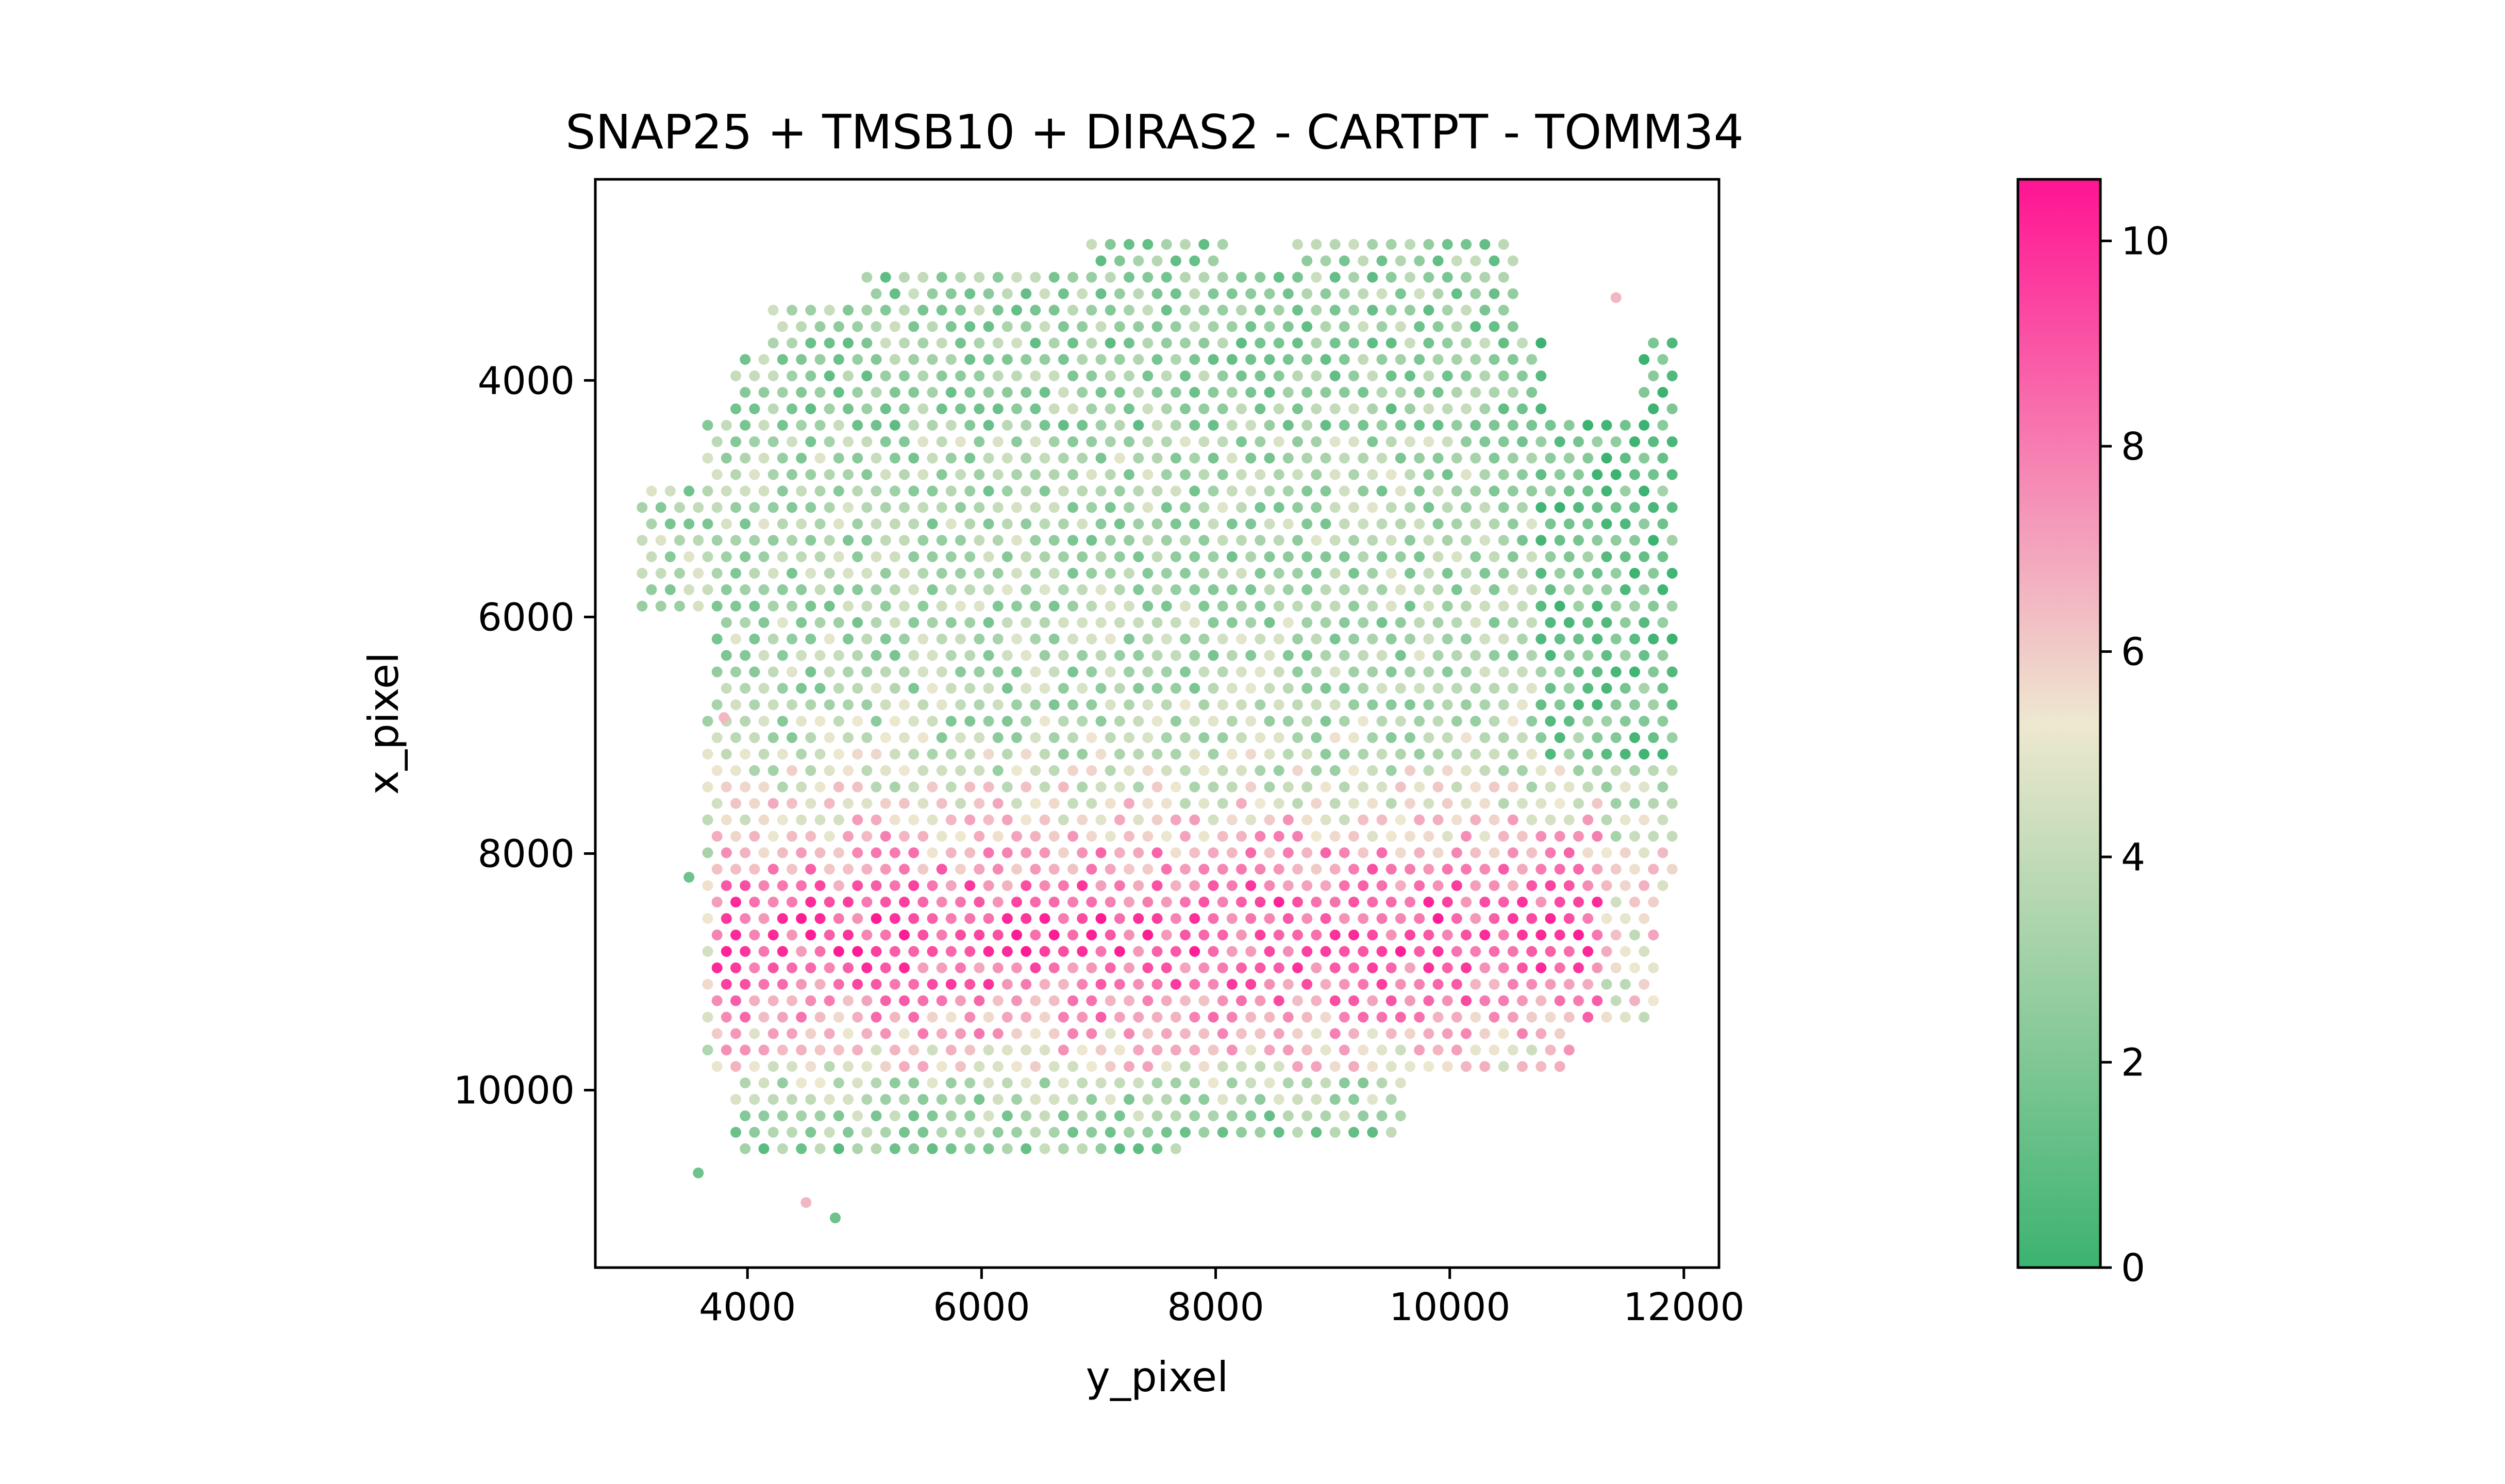 The height and width of the screenshot is (1484, 2505). Describe the element at coordinates (2133, 1268) in the screenshot. I see `colorbar-tick-label: 0` at that location.